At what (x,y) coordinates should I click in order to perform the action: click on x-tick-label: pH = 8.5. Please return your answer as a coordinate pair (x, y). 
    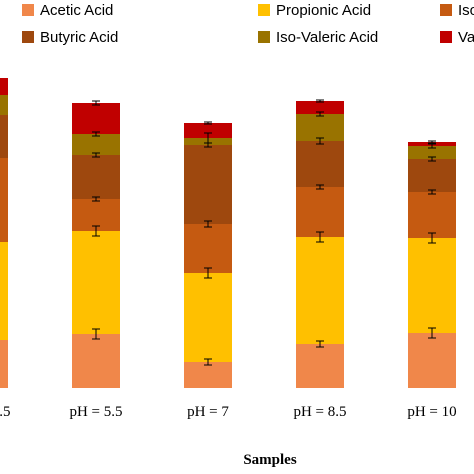
    Looking at the image, I should click on (319, 412).